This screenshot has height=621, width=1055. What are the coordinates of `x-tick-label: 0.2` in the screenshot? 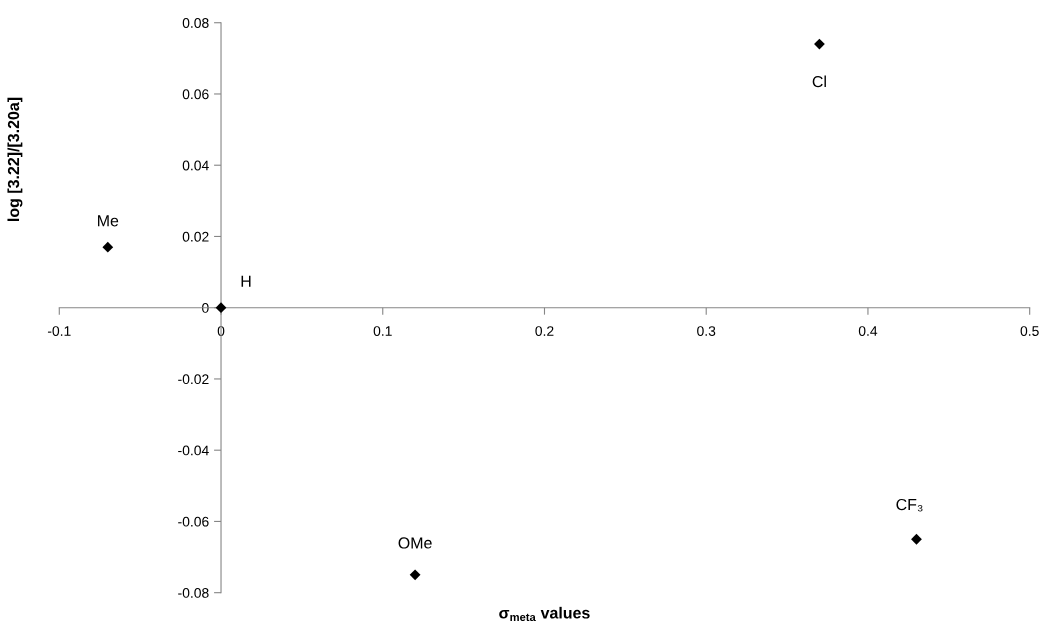 It's located at (544, 331).